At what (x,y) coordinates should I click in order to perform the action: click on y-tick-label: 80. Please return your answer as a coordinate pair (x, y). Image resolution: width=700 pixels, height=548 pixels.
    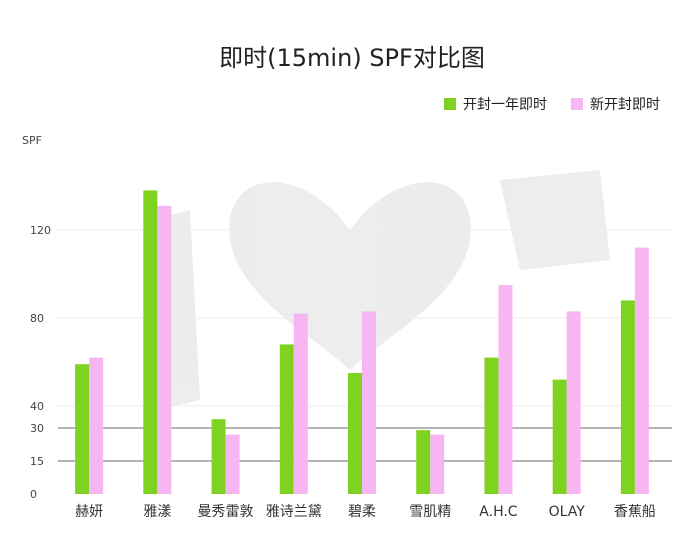
    Looking at the image, I should click on (37, 318).